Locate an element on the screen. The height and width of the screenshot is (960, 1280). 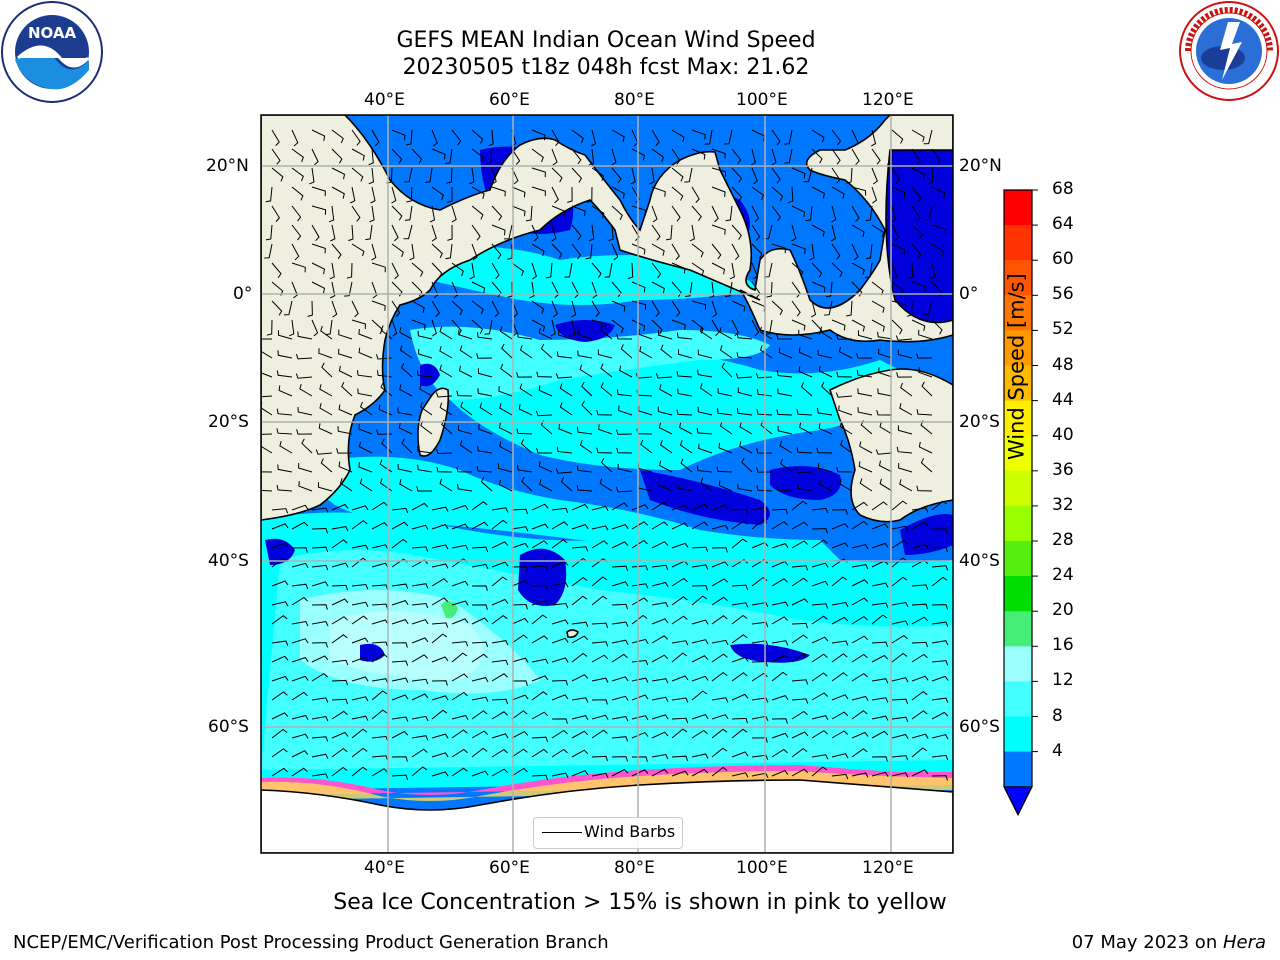
lat-tick-left-20s: 20°S is located at coordinates (228, 422).